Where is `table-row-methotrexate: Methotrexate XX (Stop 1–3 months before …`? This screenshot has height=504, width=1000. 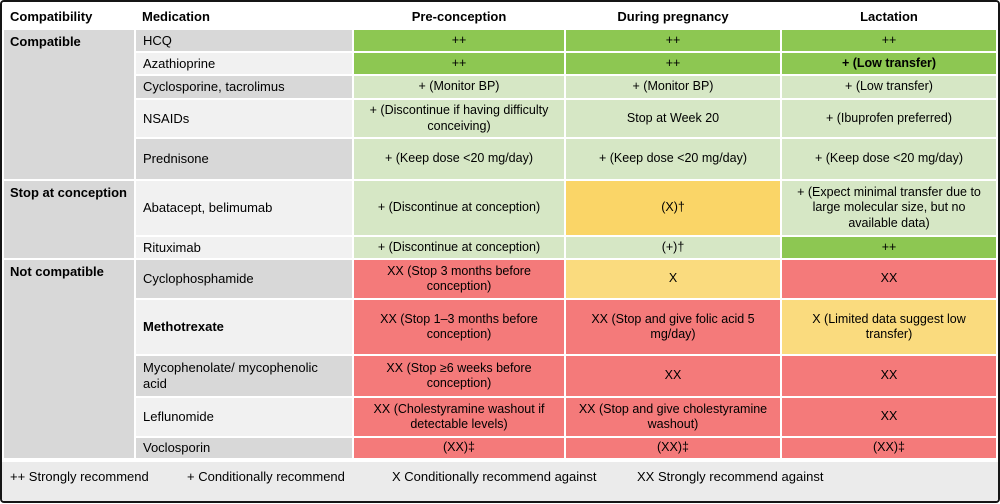
table-row-methotrexate: Methotrexate XX (Stop 1–3 months before … is located at coordinates (500, 327).